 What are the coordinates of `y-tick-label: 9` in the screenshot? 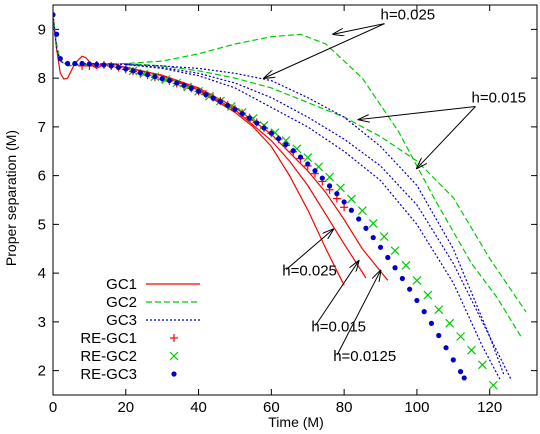 It's located at (42, 29).